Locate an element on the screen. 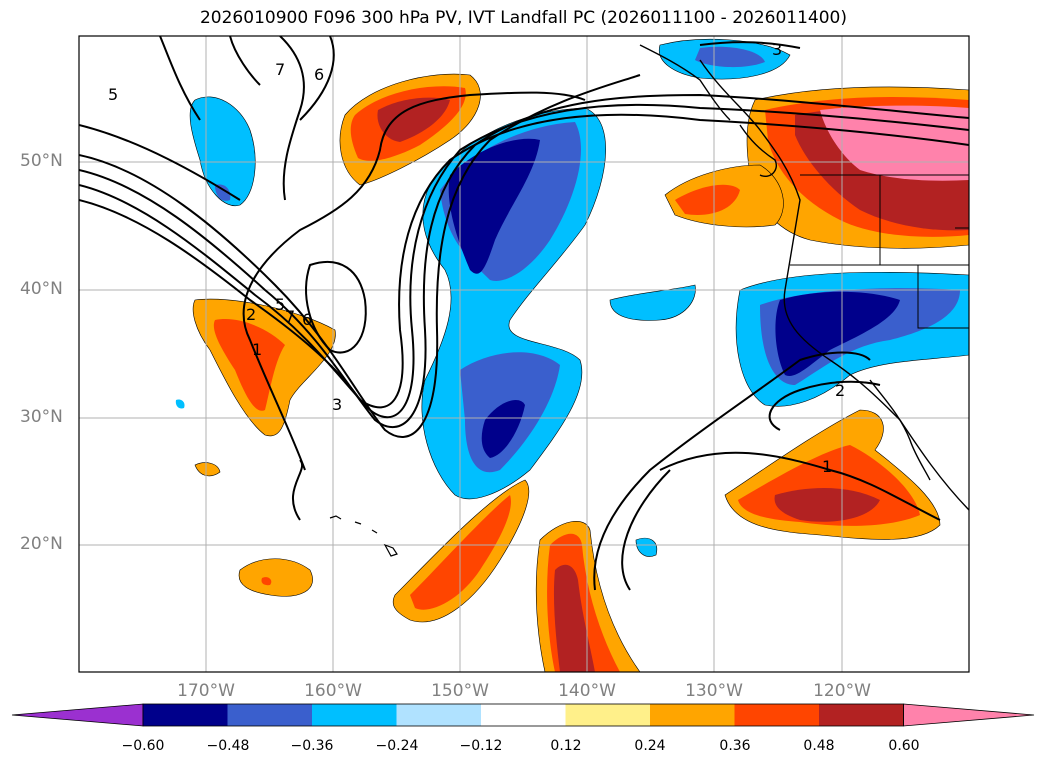 This screenshot has width=1047, height=765. colorbar-tick: 0.36 is located at coordinates (735, 746).